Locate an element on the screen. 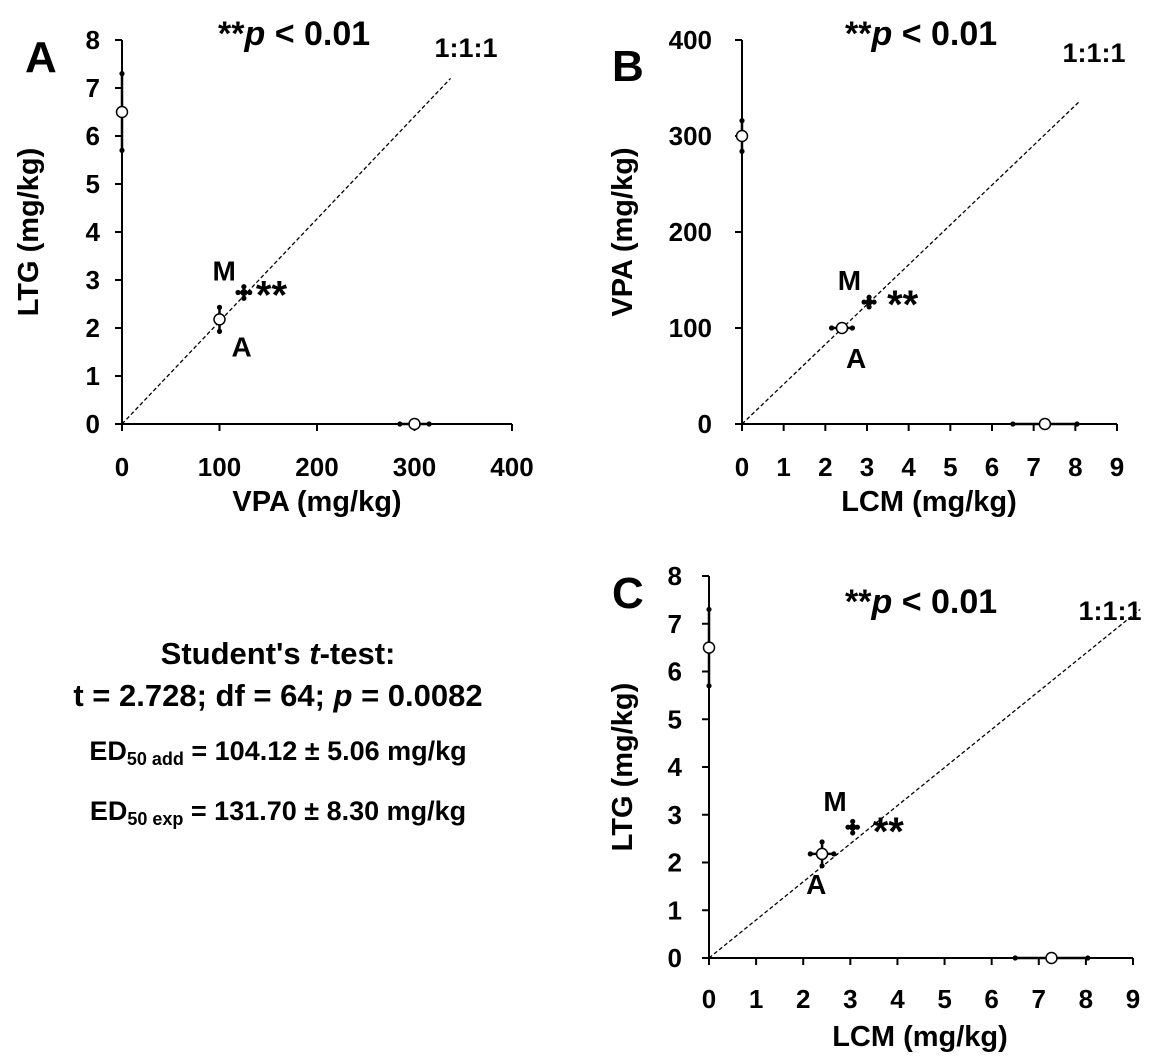 The height and width of the screenshot is (1058, 1154). y-tick-label: 5 is located at coordinates (93, 184).